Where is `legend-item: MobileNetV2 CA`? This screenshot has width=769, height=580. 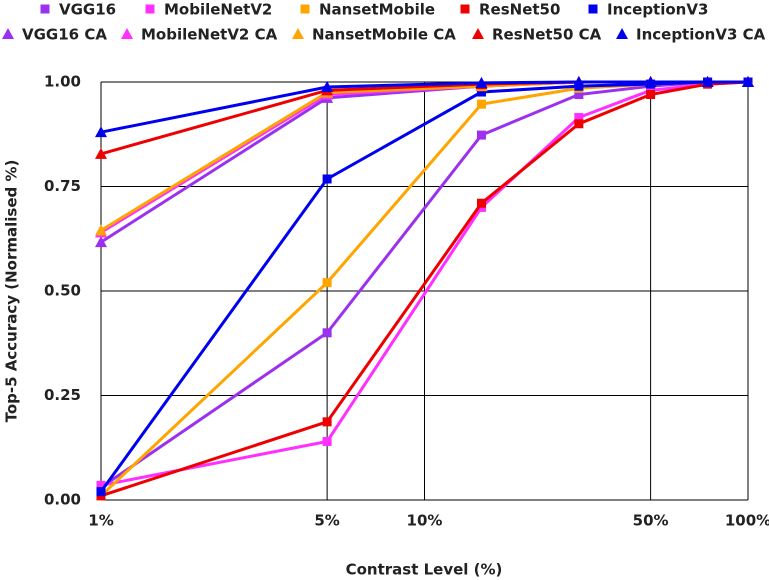 legend-item: MobileNetV2 CA is located at coordinates (199, 35).